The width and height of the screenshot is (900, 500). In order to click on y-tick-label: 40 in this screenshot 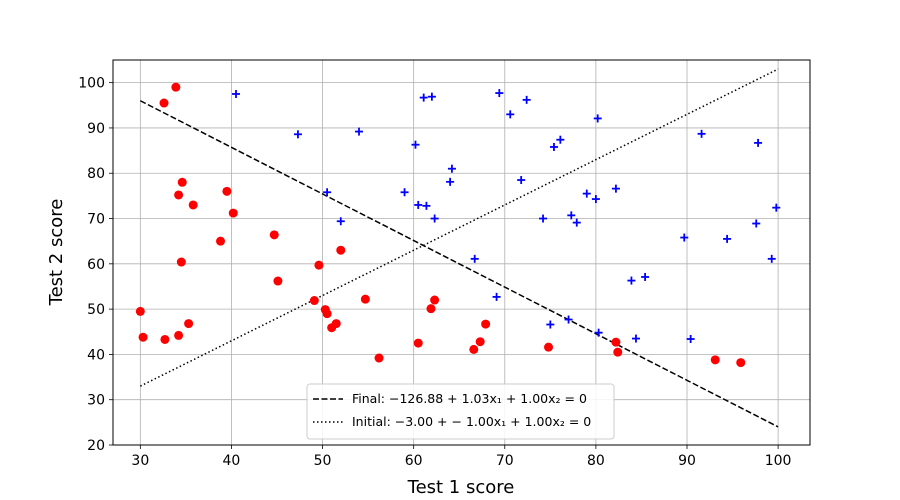, I will do `click(96, 355)`.